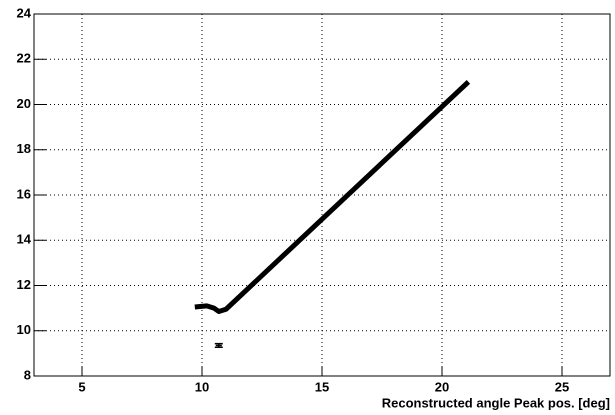  I want to click on y-tick-label: 14, so click(24, 239).